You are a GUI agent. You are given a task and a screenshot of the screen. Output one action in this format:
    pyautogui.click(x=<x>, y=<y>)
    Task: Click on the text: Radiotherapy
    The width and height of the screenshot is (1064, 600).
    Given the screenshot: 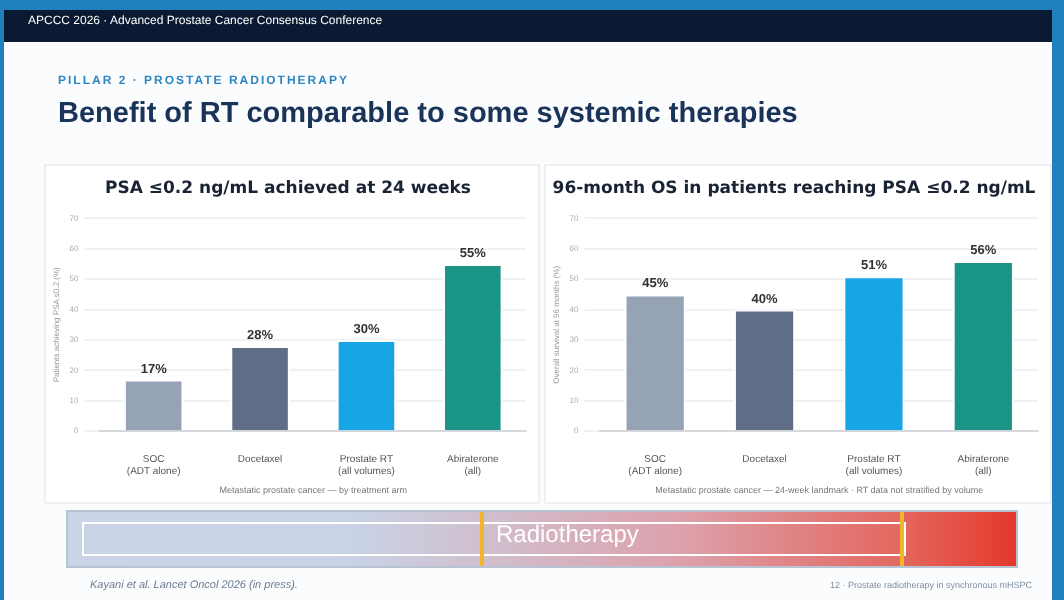 What is the action you would take?
    pyautogui.click(x=567, y=534)
    